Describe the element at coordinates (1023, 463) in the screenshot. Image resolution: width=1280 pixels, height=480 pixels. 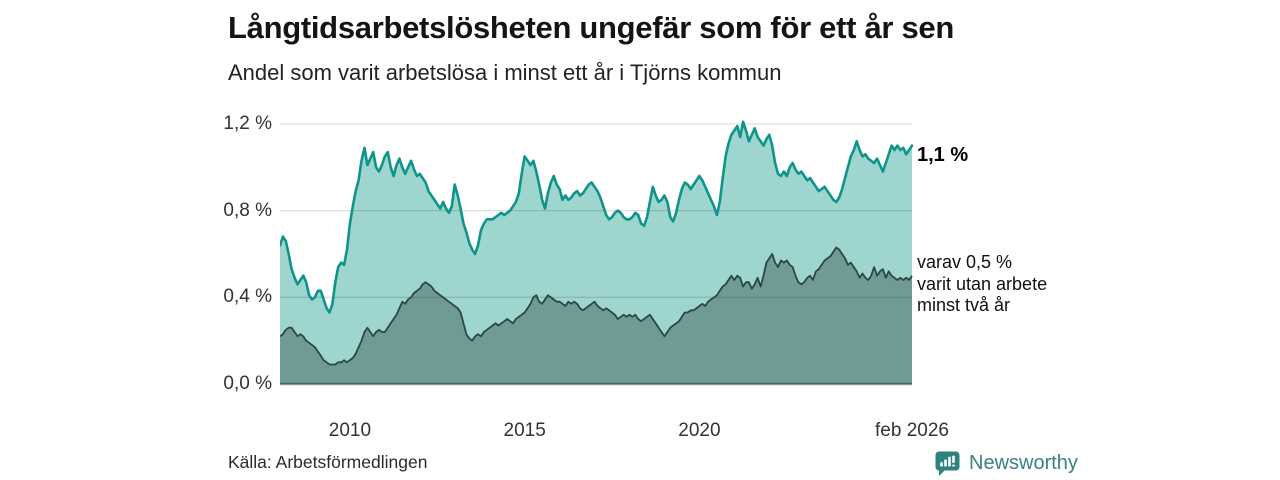
I see `newsworthy-wordmark: Newsworthy` at that location.